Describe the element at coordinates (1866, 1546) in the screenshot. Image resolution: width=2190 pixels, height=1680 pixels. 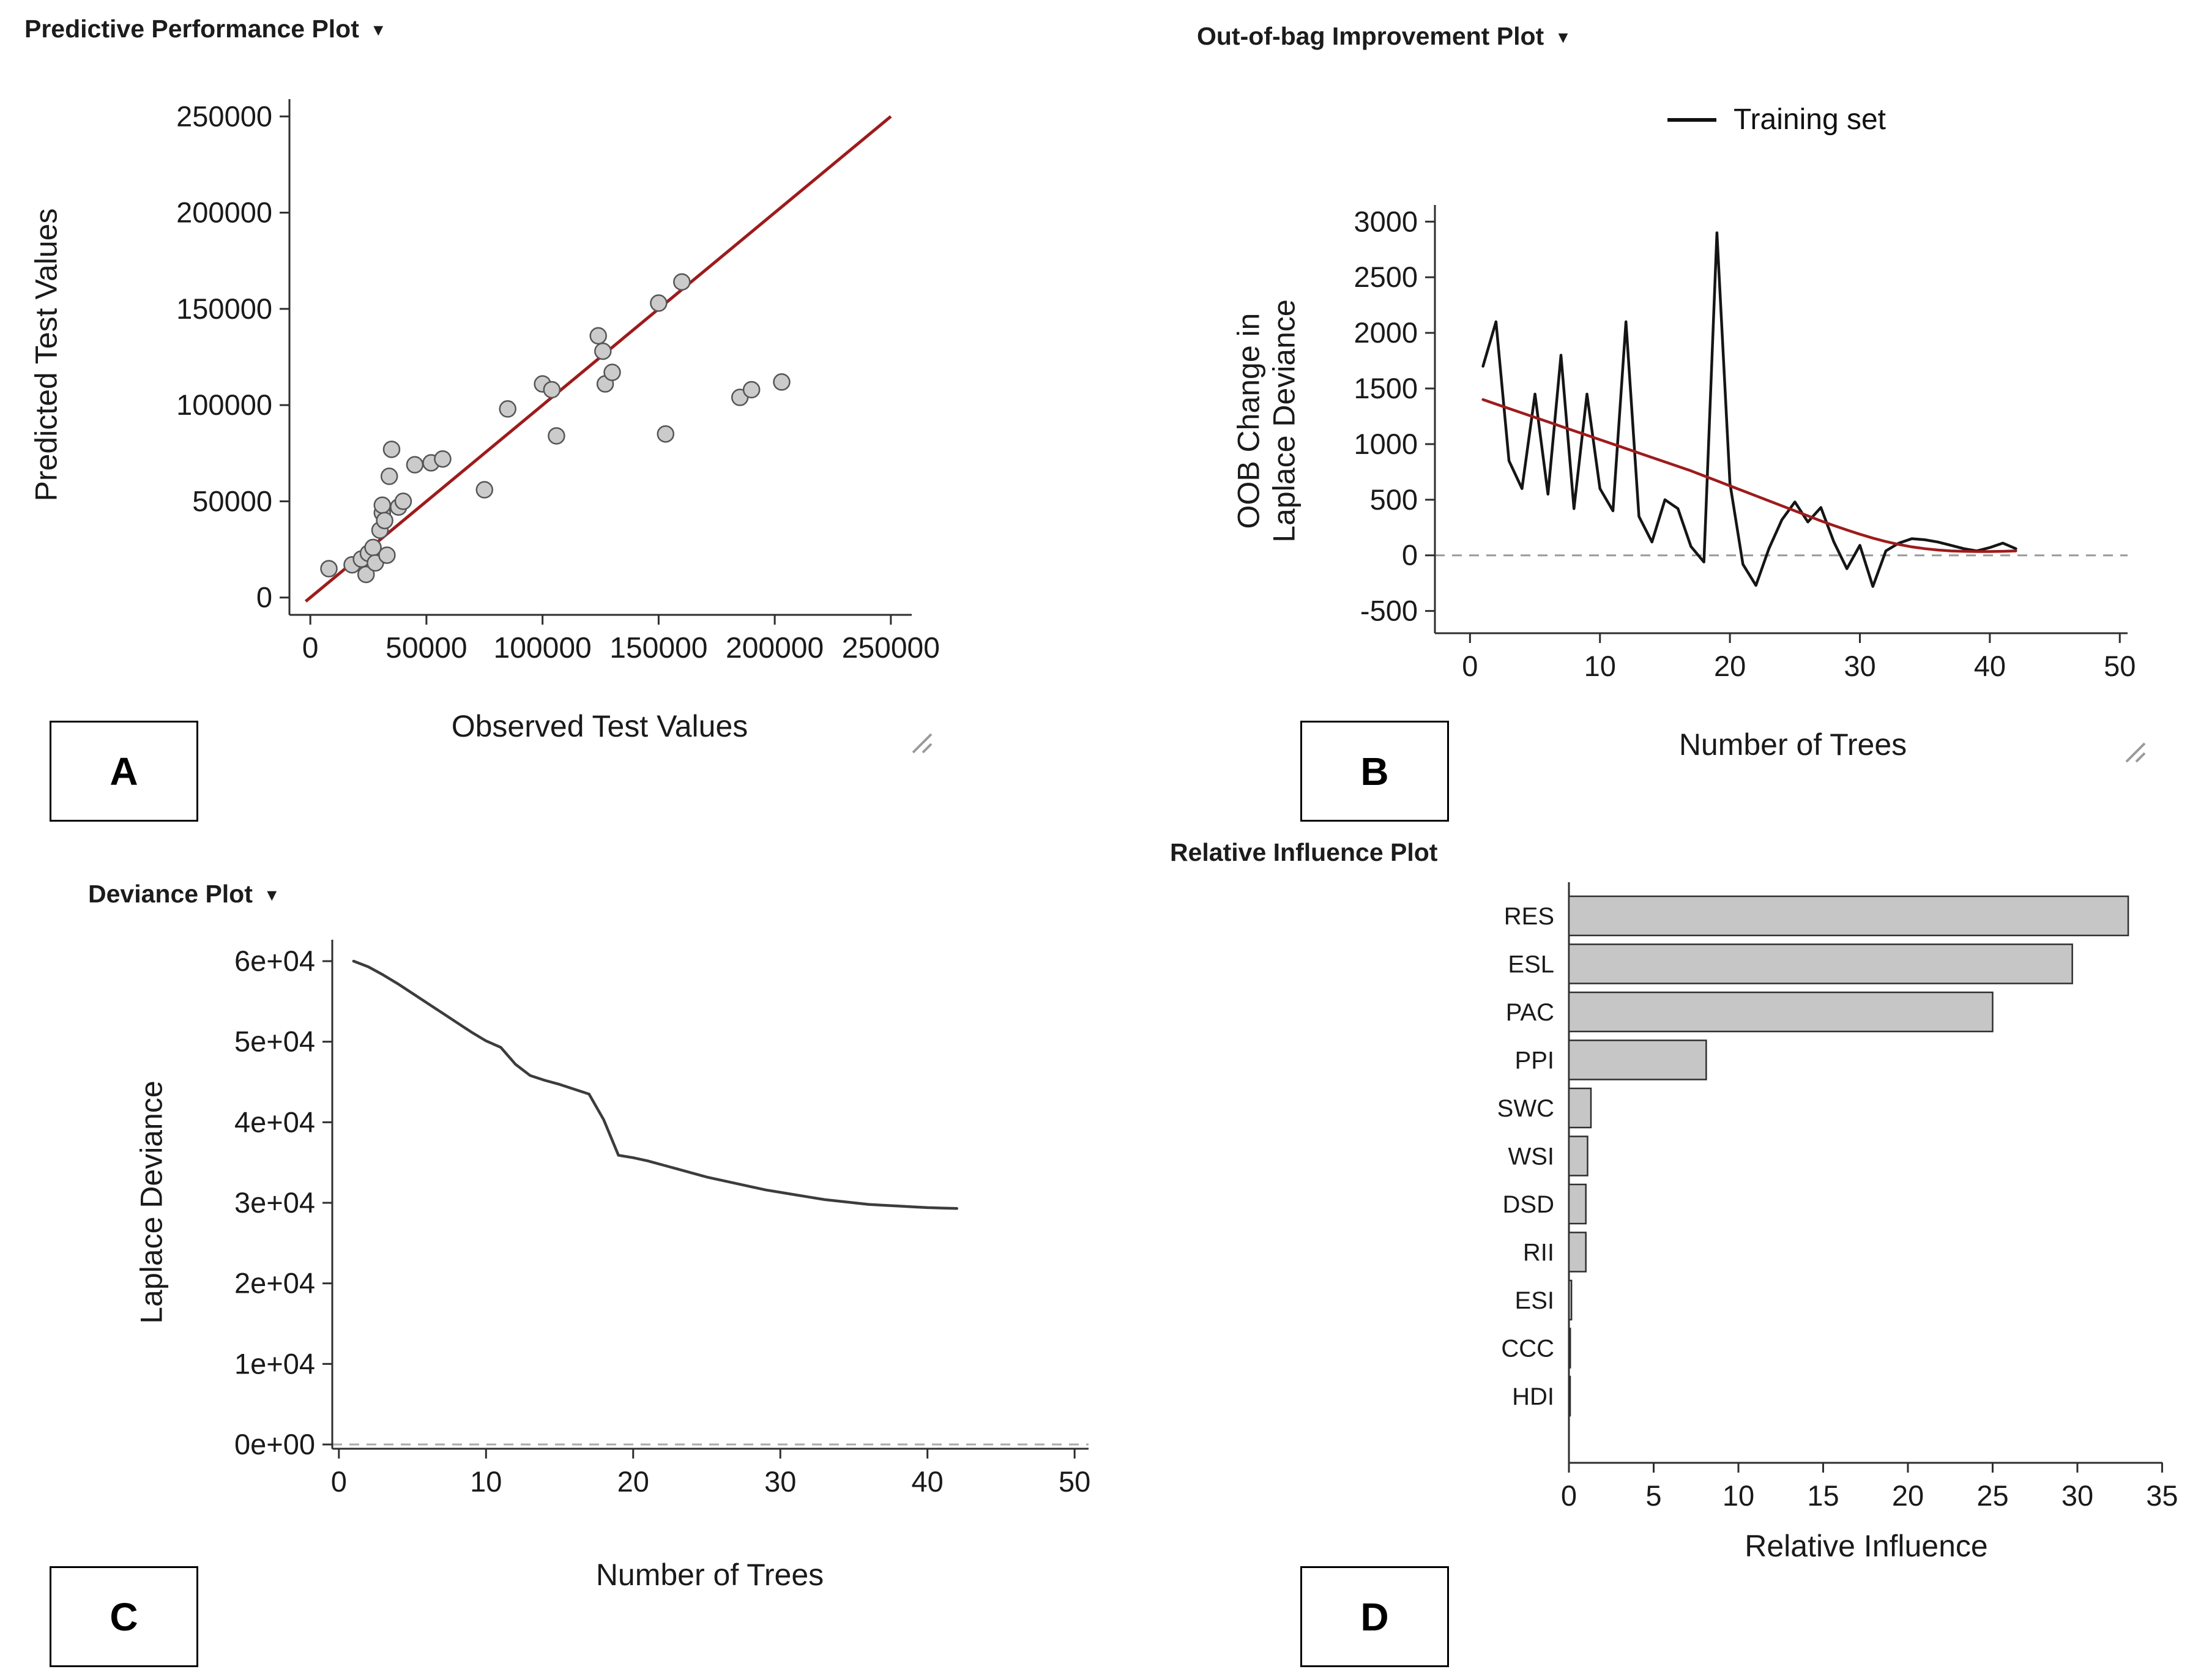
I see `panel-d-x-axis-title: Relative Influence` at that location.